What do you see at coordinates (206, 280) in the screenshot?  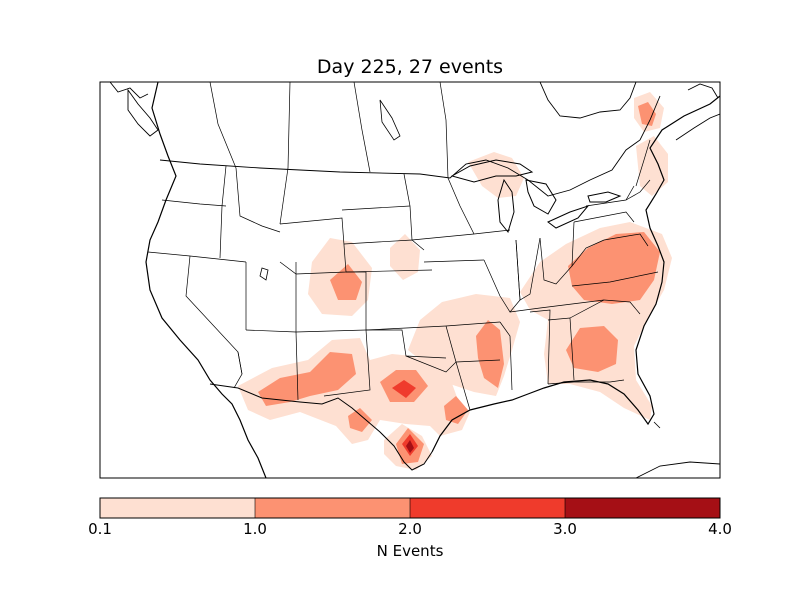 I see `coastline` at bounding box center [206, 280].